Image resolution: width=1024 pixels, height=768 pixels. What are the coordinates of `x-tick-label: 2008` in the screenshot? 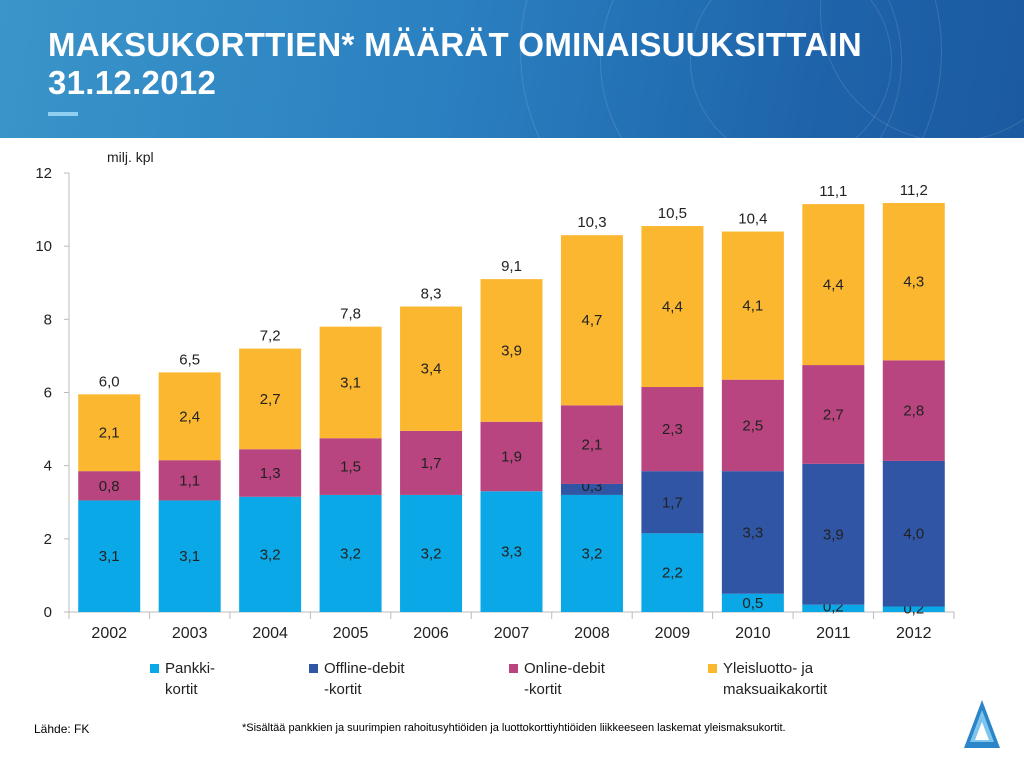 It's located at (592, 633).